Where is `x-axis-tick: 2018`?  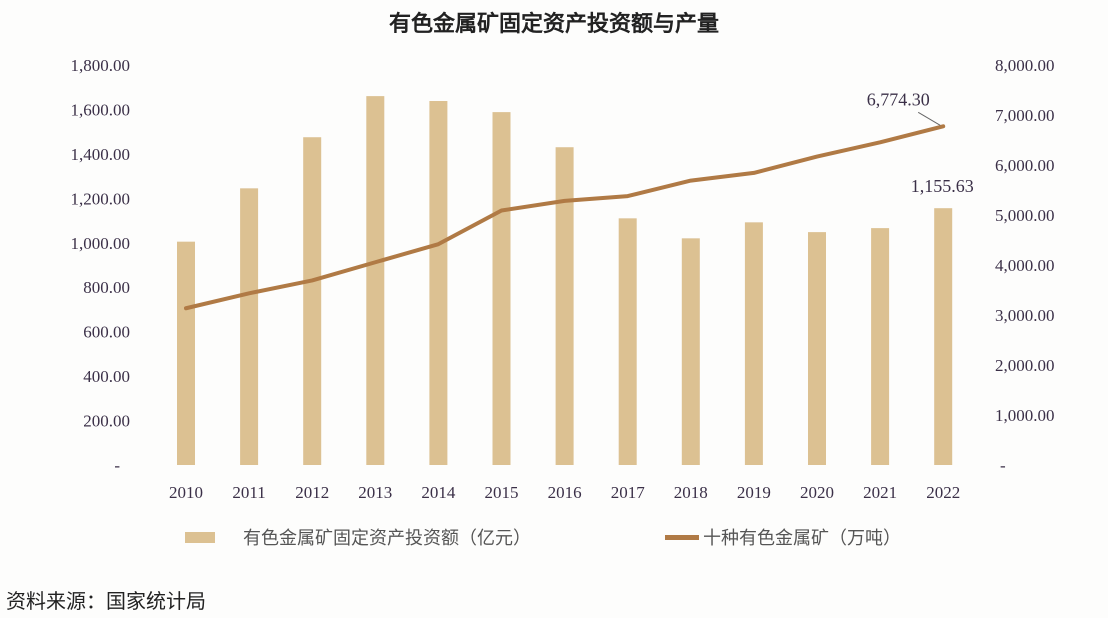 x-axis-tick: 2018 is located at coordinates (691, 492).